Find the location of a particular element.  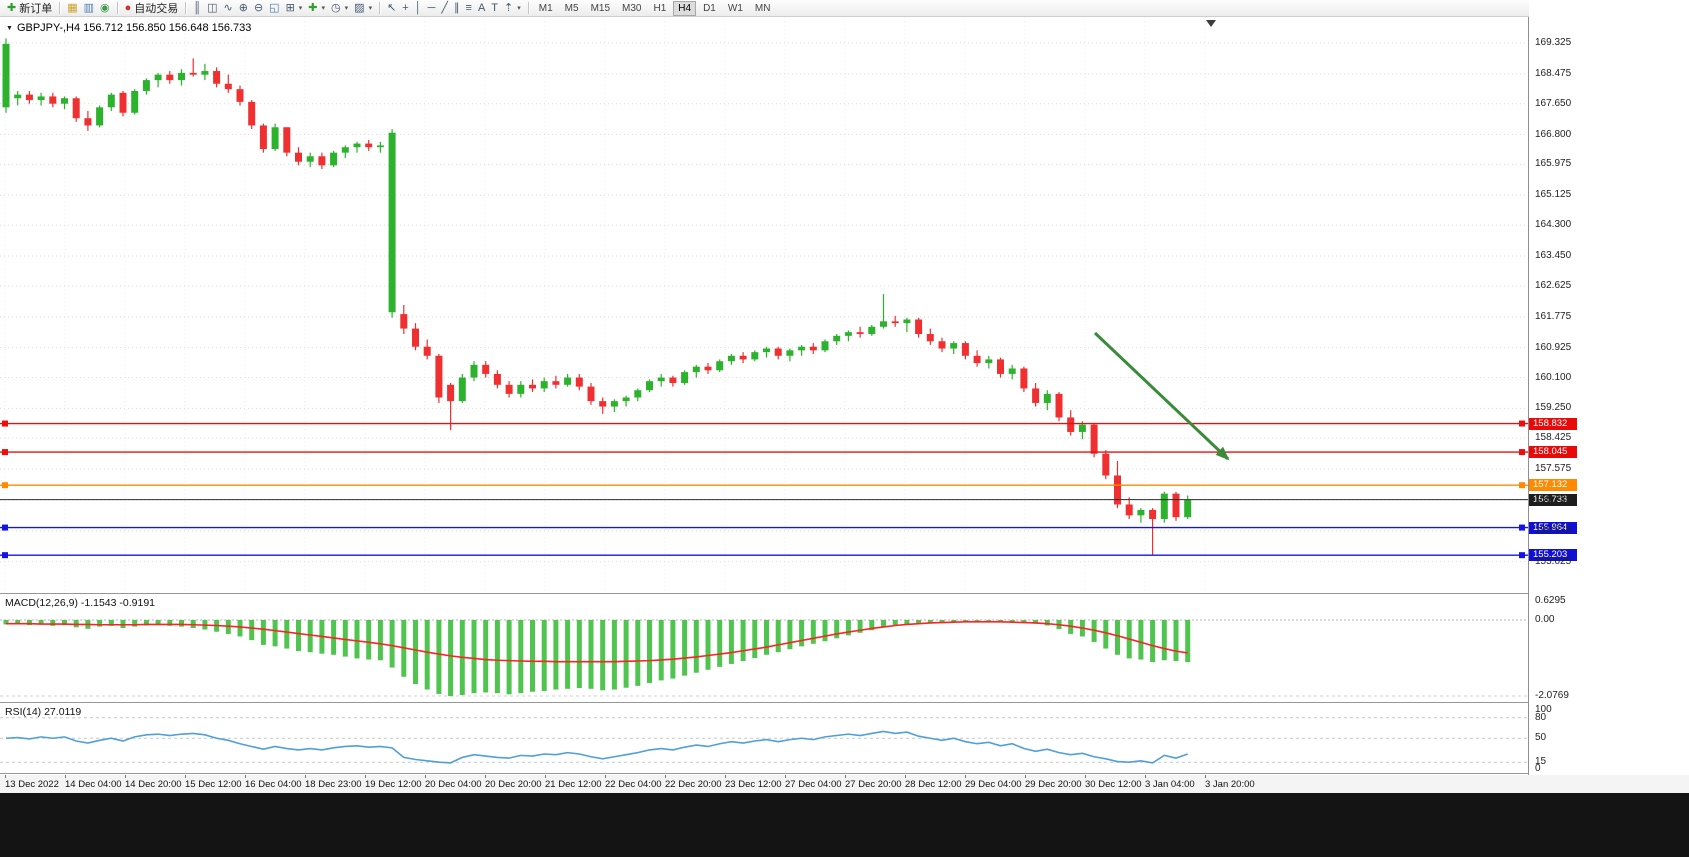

bar-chart-icon: ║ is located at coordinates (197, 7).